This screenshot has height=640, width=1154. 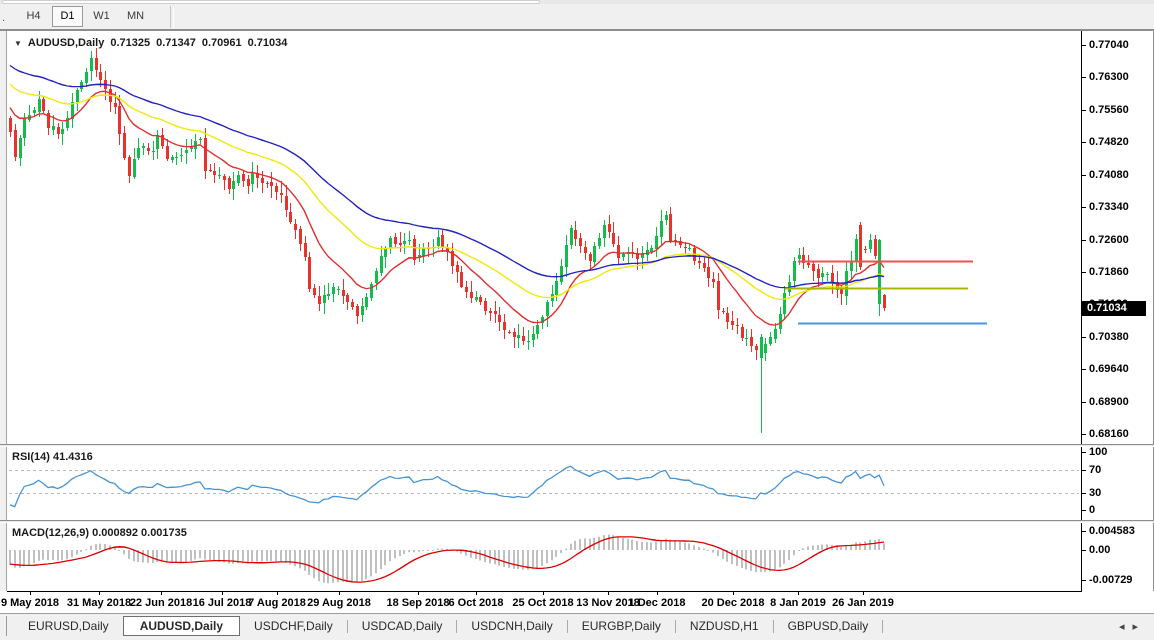 What do you see at coordinates (476, 603) in the screenshot?
I see `date-axis-label: 6 Oct 2018` at bounding box center [476, 603].